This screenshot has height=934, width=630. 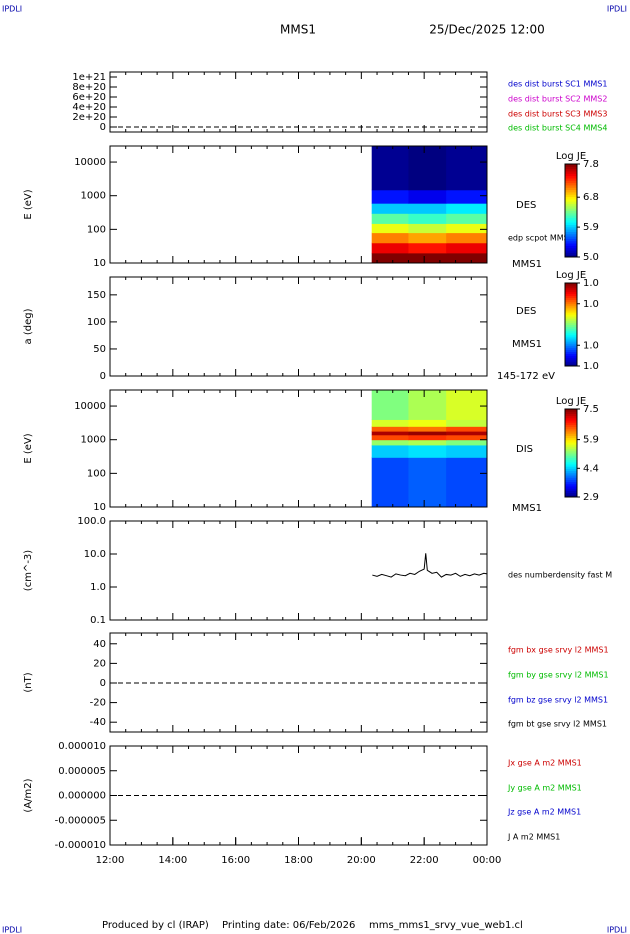 I want to click on x-tick-label: 18:00, so click(x=298, y=860).